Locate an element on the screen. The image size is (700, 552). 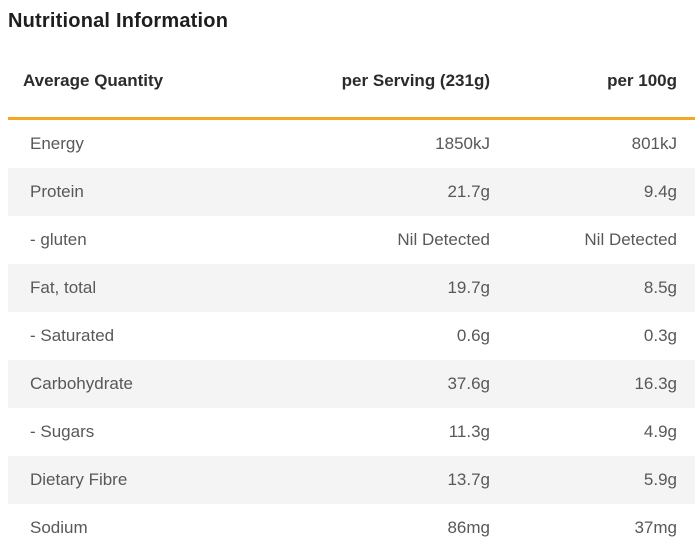
row-label: Carbohydrate is located at coordinates (145, 384).